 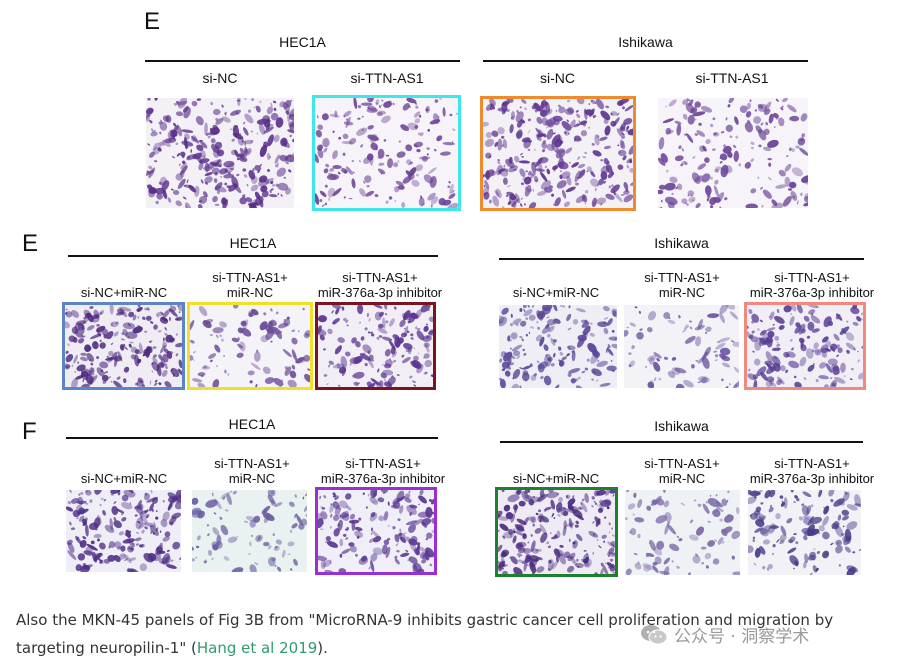 What do you see at coordinates (681, 243) in the screenshot?
I see `group-label-ishikawa-row2: Ishikawa` at bounding box center [681, 243].